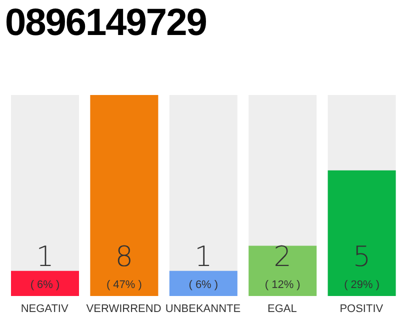 The width and height of the screenshot is (410, 320). What do you see at coordinates (362, 285) in the screenshot?
I see `annotation: ( 29% )` at bounding box center [362, 285].